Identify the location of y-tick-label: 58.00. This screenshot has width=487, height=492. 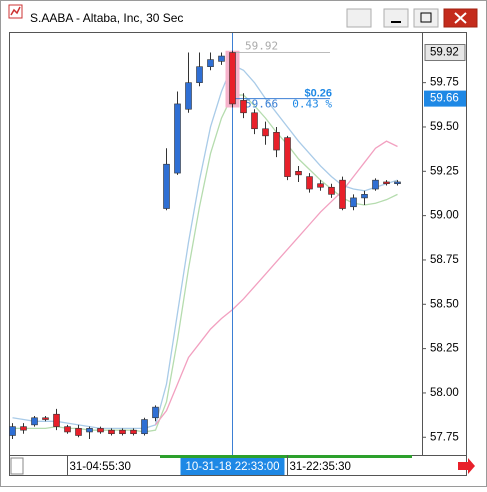
(444, 393).